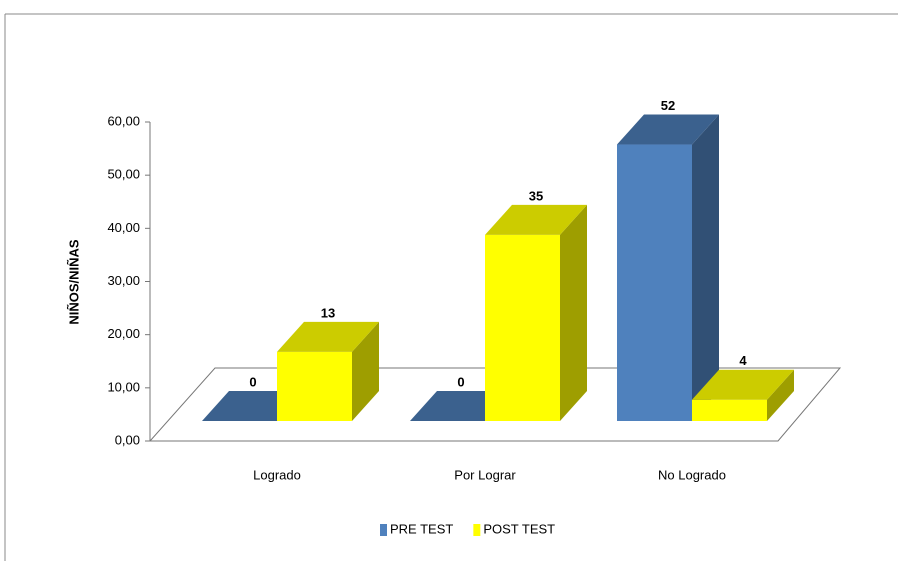  Describe the element at coordinates (668, 105) in the screenshot. I see `data-label: 52` at that location.